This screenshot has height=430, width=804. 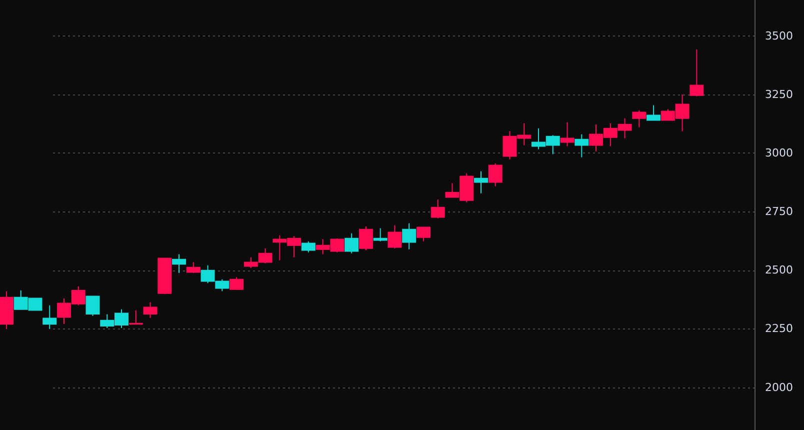 What do you see at coordinates (779, 387) in the screenshot?
I see `y-tick-label: 2000` at bounding box center [779, 387].